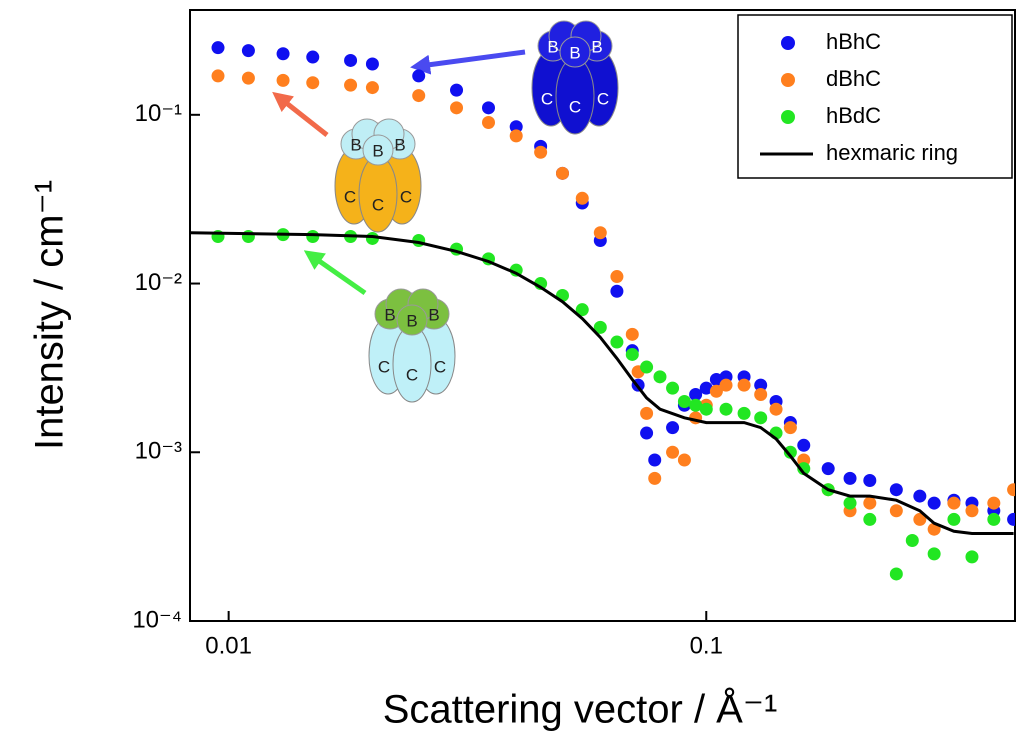 The height and width of the screenshot is (742, 1029). What do you see at coordinates (228, 645) in the screenshot?
I see `x-tick-label: 0.01` at bounding box center [228, 645].